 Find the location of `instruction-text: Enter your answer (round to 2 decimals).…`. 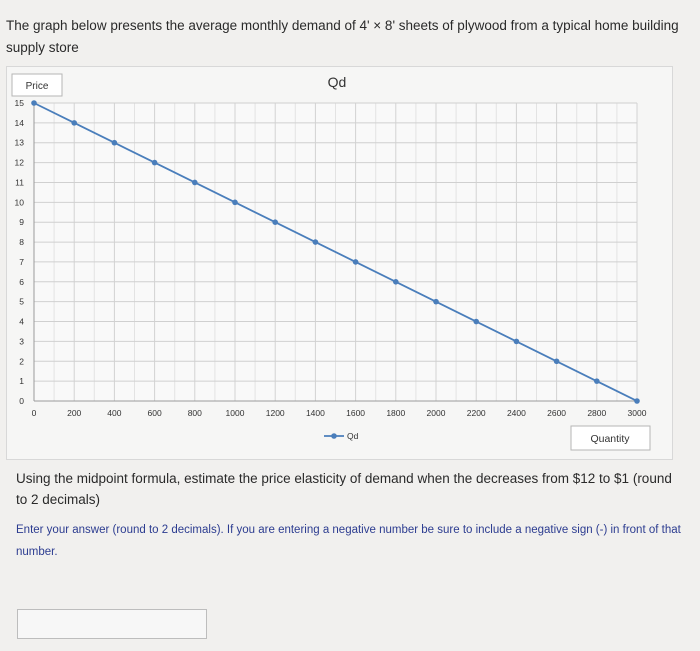

instruction-text: Enter your answer (round to 2 decimals).… is located at coordinates (348, 541).